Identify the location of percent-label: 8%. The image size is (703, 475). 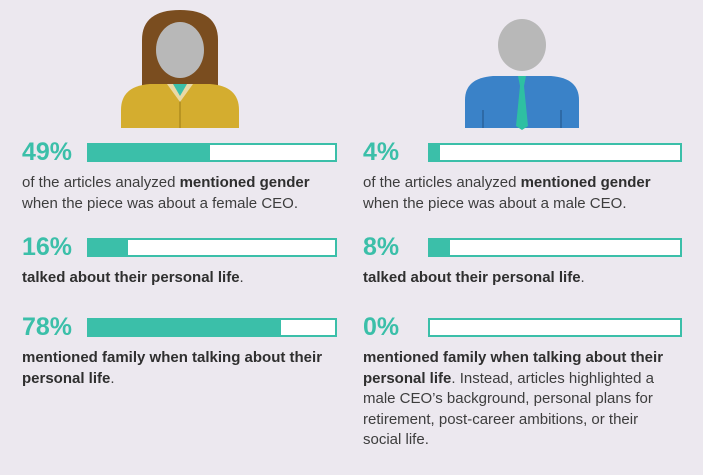
(381, 247).